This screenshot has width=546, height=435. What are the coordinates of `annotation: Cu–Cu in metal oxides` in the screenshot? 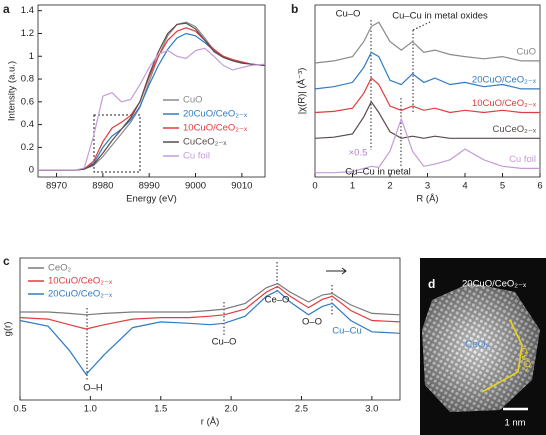 It's located at (440, 16).